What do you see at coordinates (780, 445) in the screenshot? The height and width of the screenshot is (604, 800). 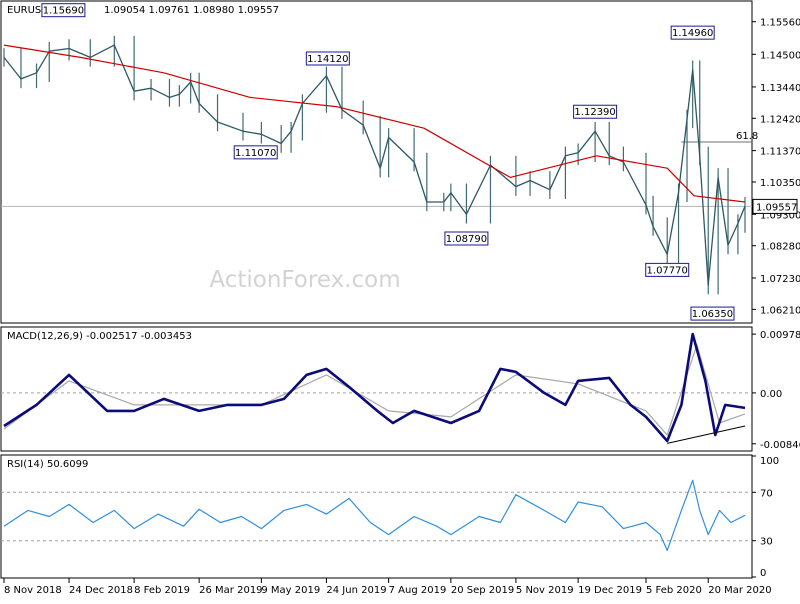 I see `macd-y-tick-label: -0.008464` at bounding box center [780, 445].